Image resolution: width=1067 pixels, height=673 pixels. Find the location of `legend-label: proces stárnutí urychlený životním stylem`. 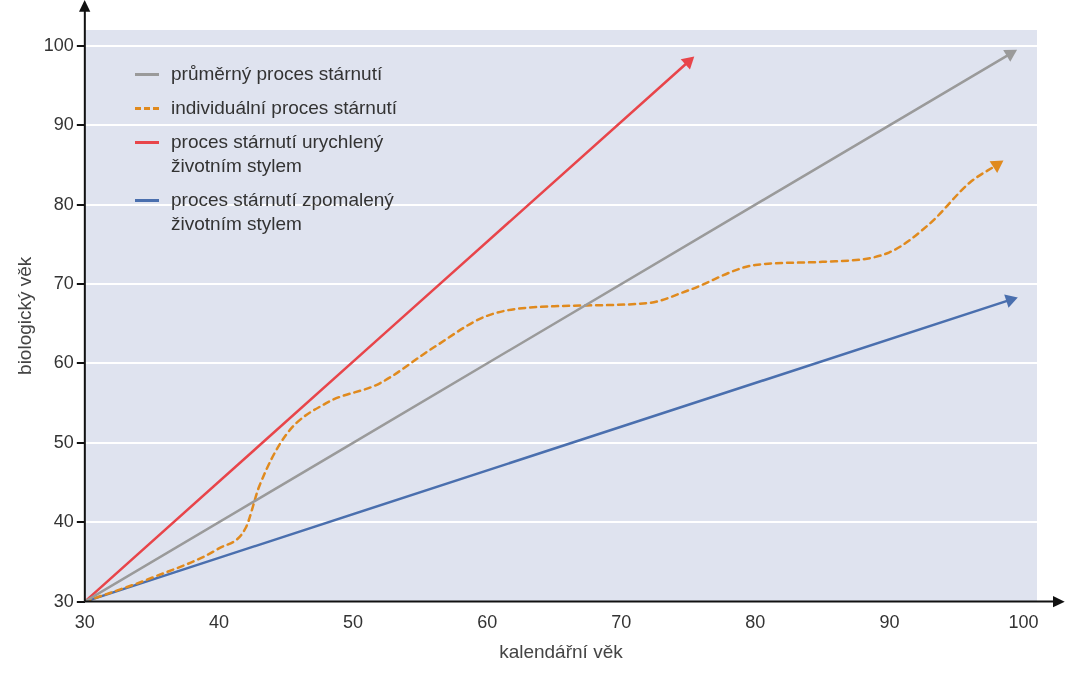

legend-label: proces stárnutí urychlený životním stylem is located at coordinates (278, 154).